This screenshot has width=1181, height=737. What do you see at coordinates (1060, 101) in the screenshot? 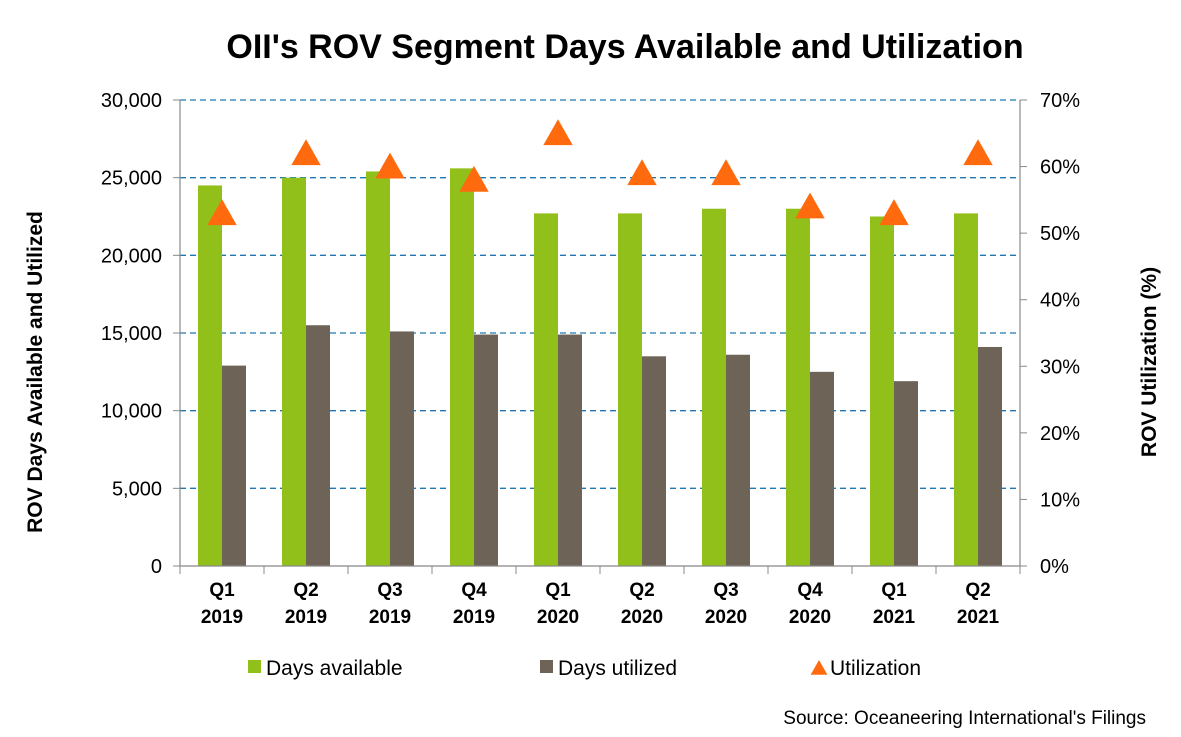
I see `right-tick-label: 70%` at bounding box center [1060, 101].